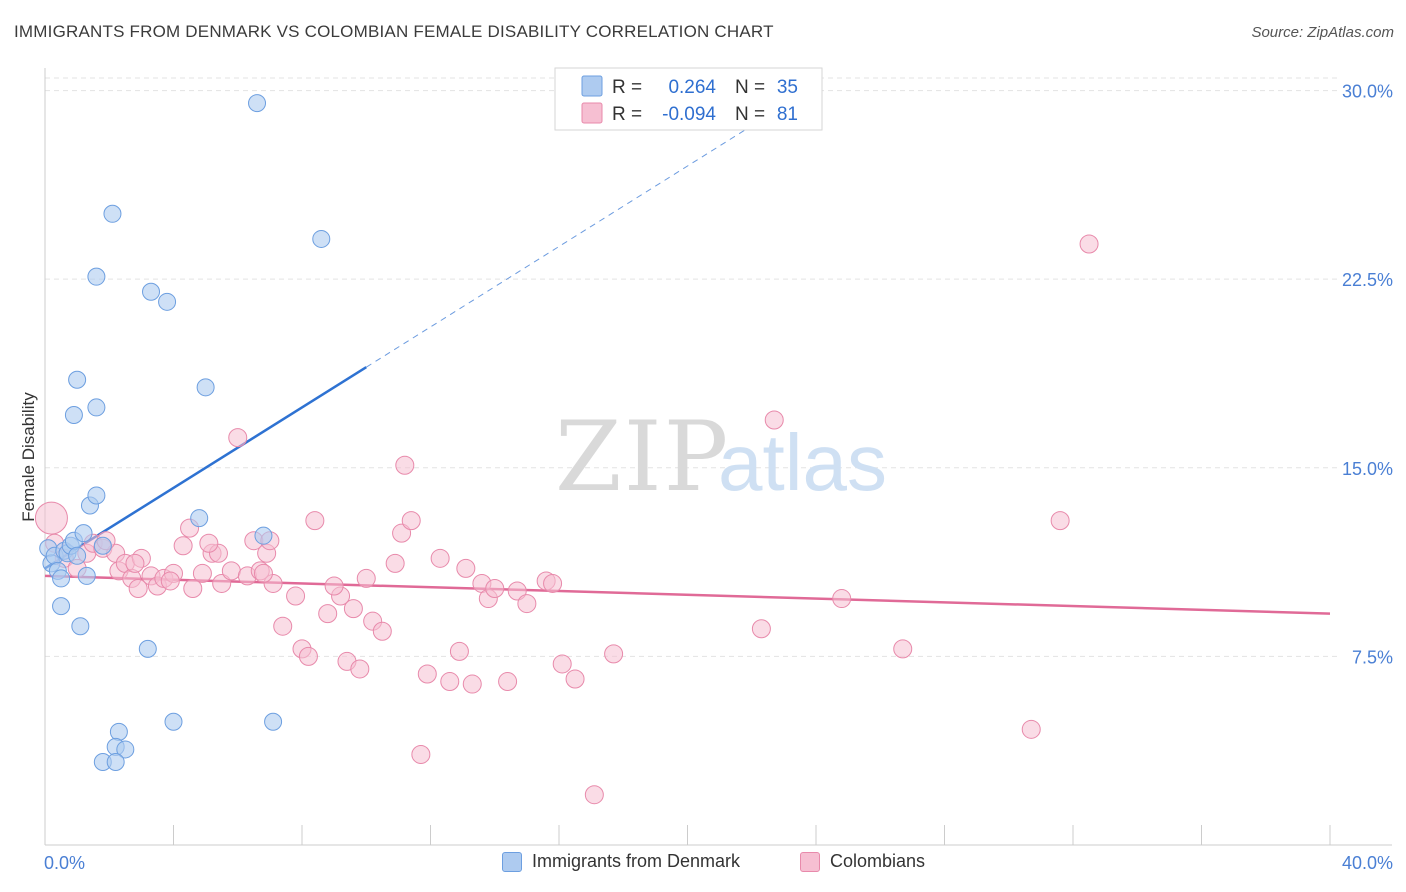  Describe the element at coordinates (1322, 32) in the screenshot. I see `chart-source: Source: ZipAtlas.com` at that location.